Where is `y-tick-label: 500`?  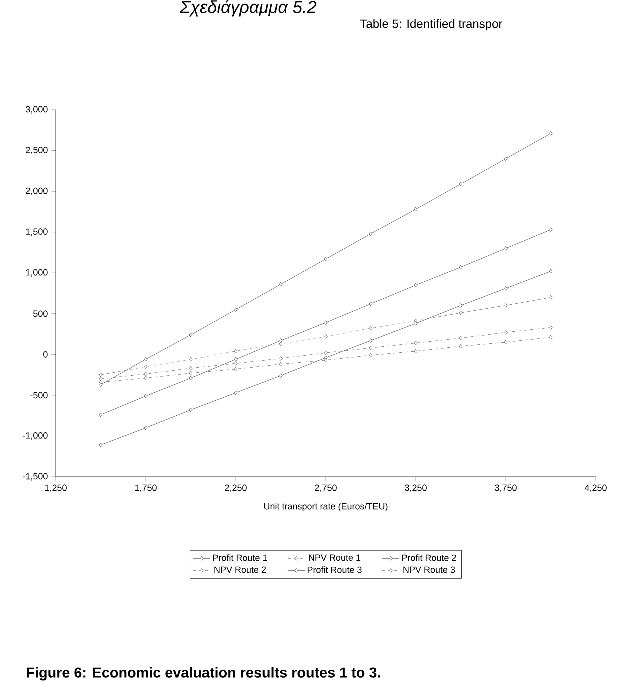
y-tick-label: 500 is located at coordinates (41, 314).